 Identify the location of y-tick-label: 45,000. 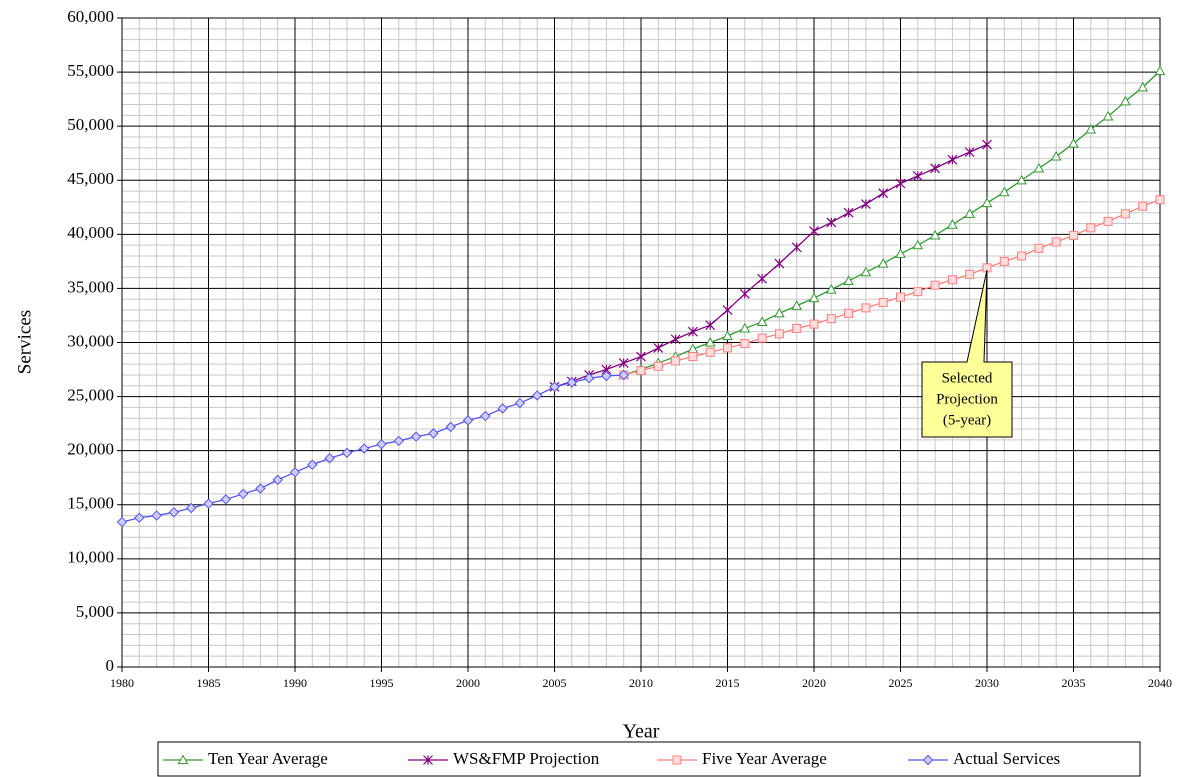
(90, 178).